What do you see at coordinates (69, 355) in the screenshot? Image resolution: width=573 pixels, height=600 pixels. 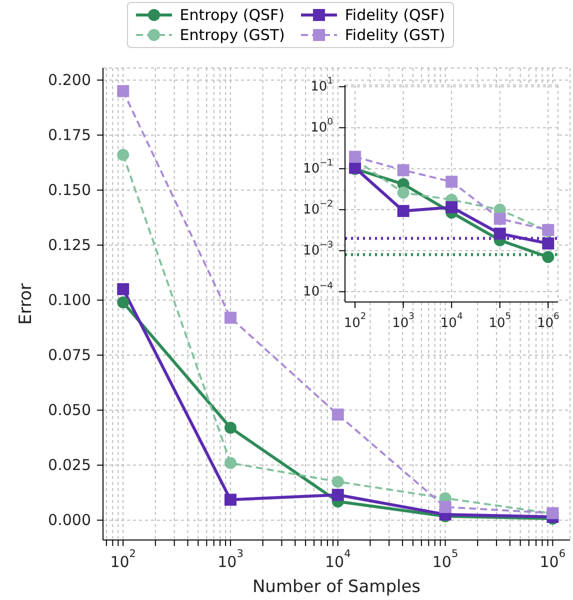 I see `y-tick-label: 0.075` at bounding box center [69, 355].